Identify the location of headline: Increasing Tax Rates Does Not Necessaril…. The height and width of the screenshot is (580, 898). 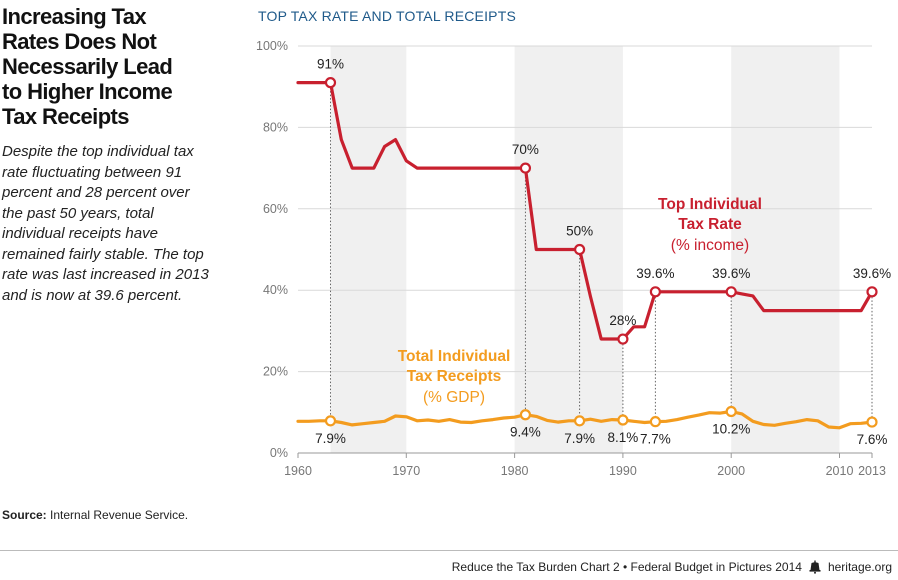
(107, 66).